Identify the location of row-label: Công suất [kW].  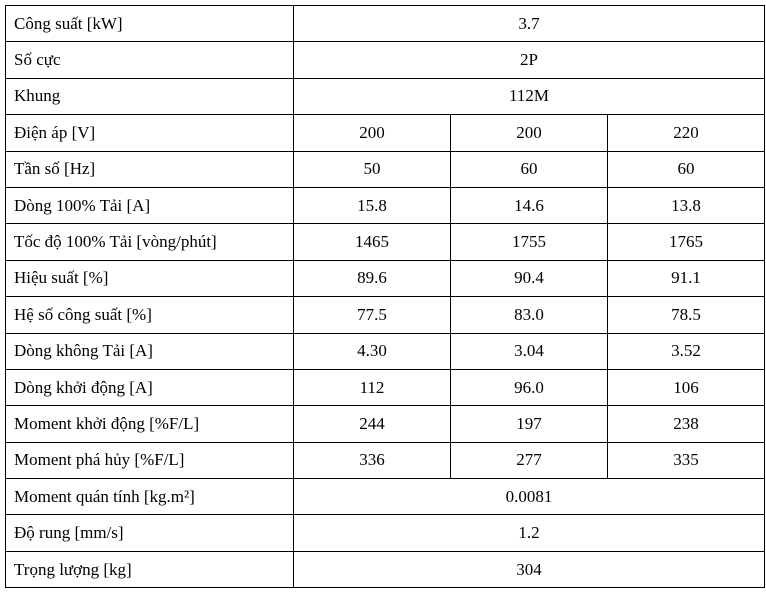
(149, 23).